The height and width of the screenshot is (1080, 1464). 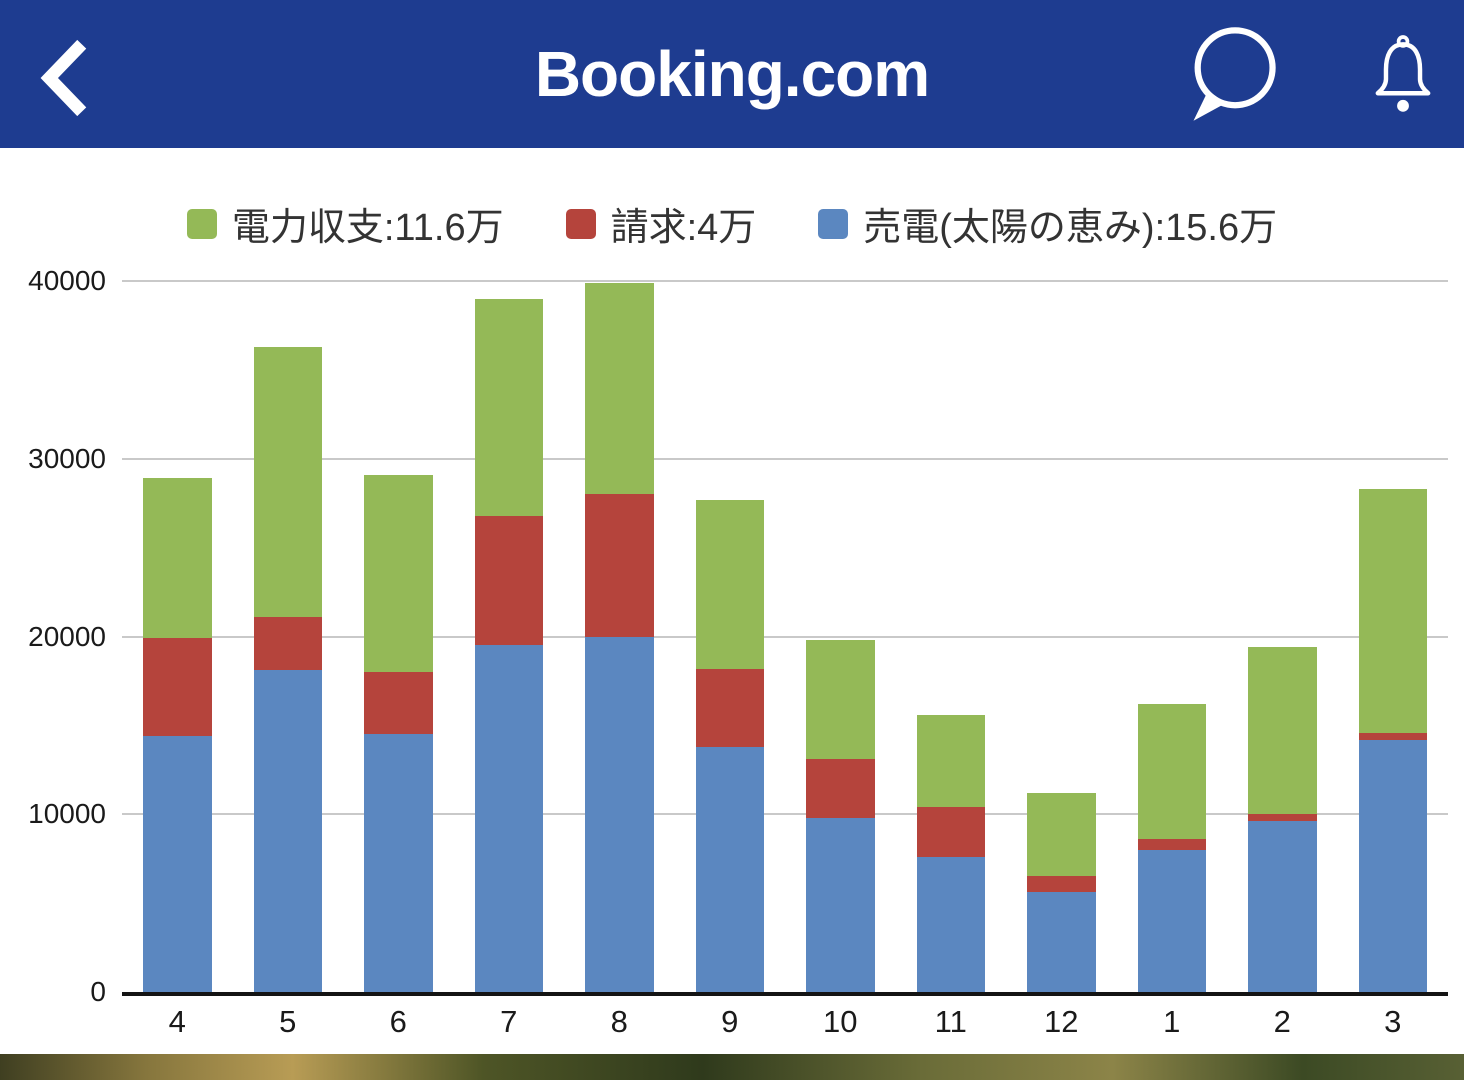 What do you see at coordinates (398, 1021) in the screenshot?
I see `x-tick-label: 6` at bounding box center [398, 1021].